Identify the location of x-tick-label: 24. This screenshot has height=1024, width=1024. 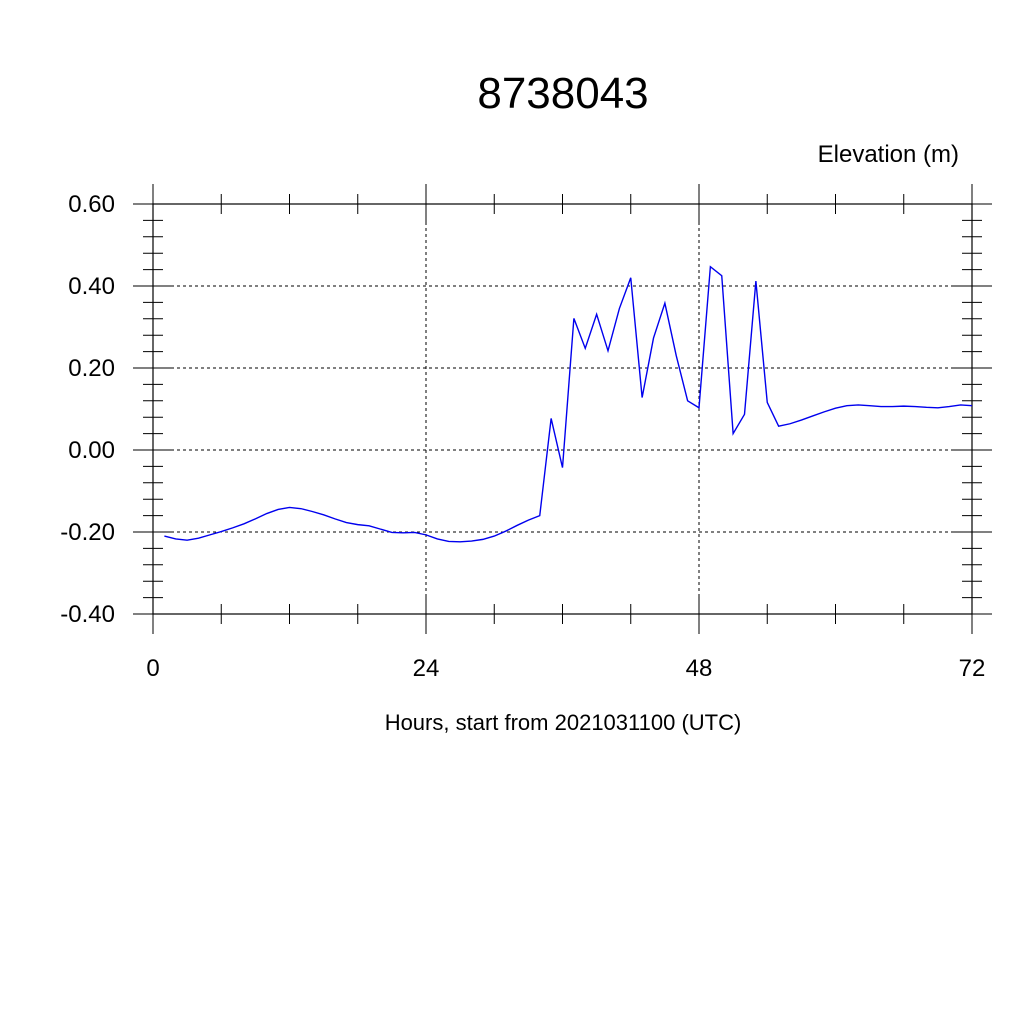
(426, 668).